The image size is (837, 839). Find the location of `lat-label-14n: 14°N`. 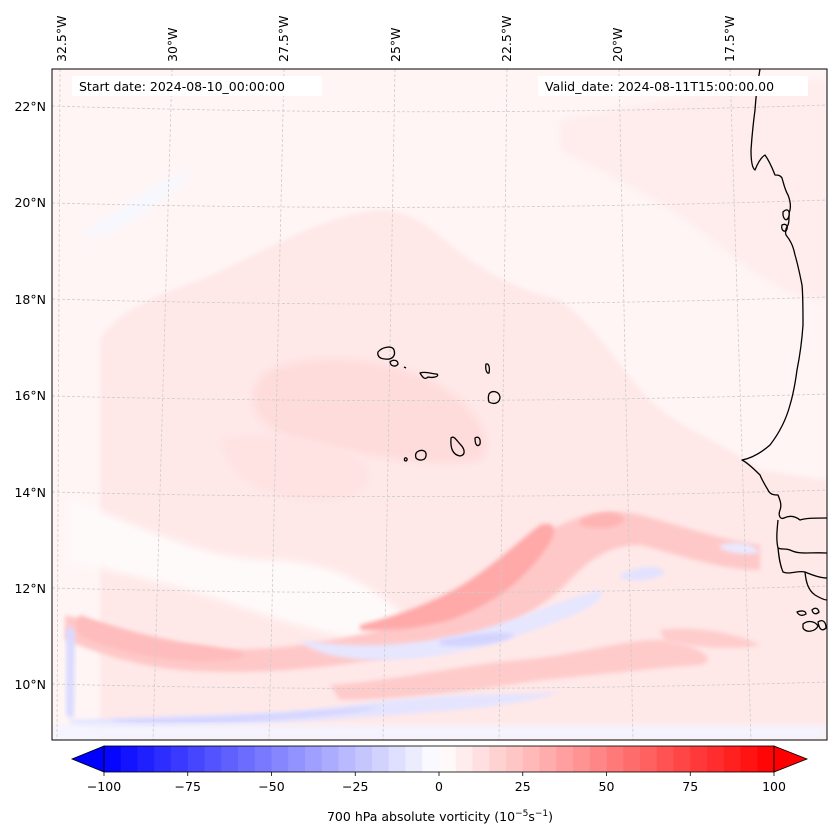

lat-label-14n: 14°N is located at coordinates (30, 492).